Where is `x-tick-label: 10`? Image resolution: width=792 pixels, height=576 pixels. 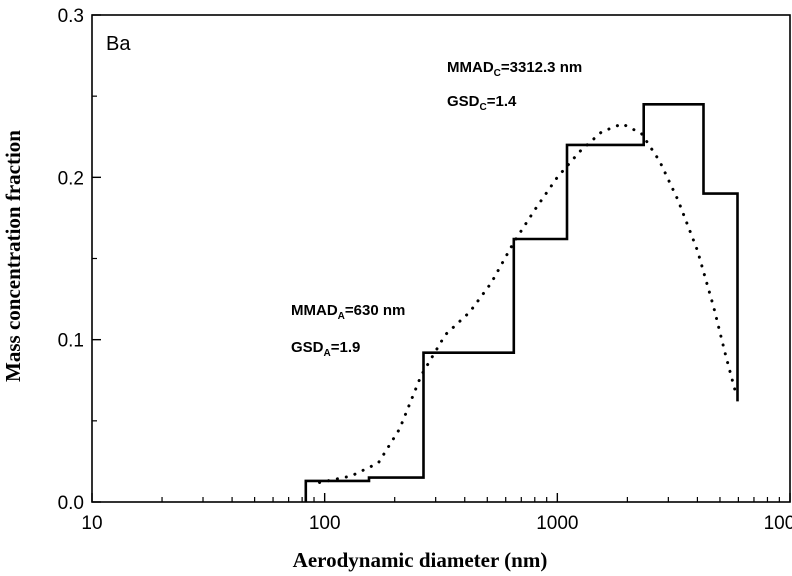
x-tick-label: 10 is located at coordinates (91, 523).